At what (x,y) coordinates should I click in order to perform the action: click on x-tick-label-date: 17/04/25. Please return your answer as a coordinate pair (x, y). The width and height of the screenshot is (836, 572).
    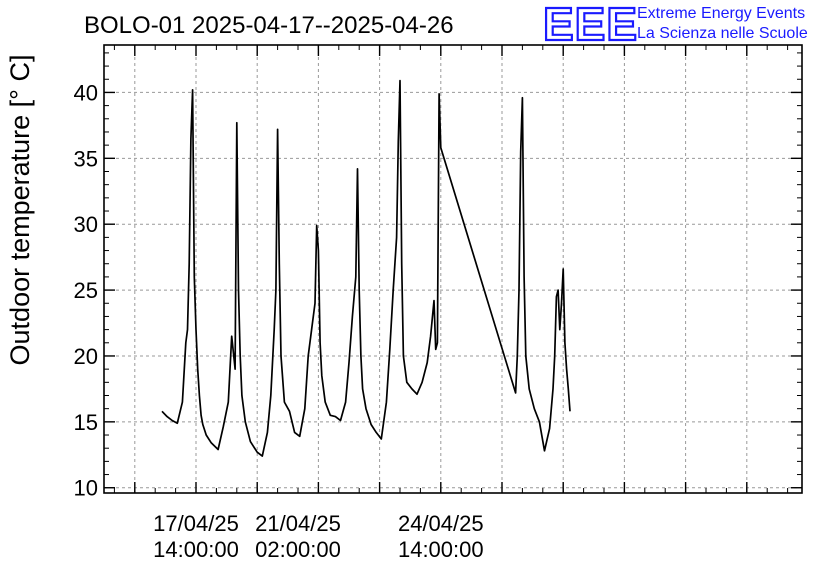
    Looking at the image, I should click on (196, 523).